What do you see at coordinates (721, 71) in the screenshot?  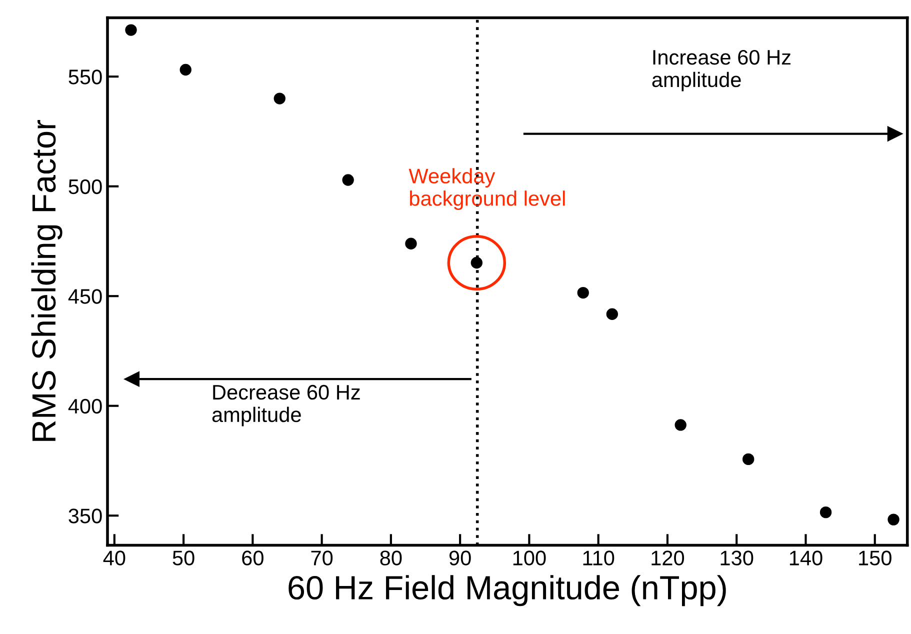 I see `annotation: Increase 60 Hz amplitude` at bounding box center [721, 71].